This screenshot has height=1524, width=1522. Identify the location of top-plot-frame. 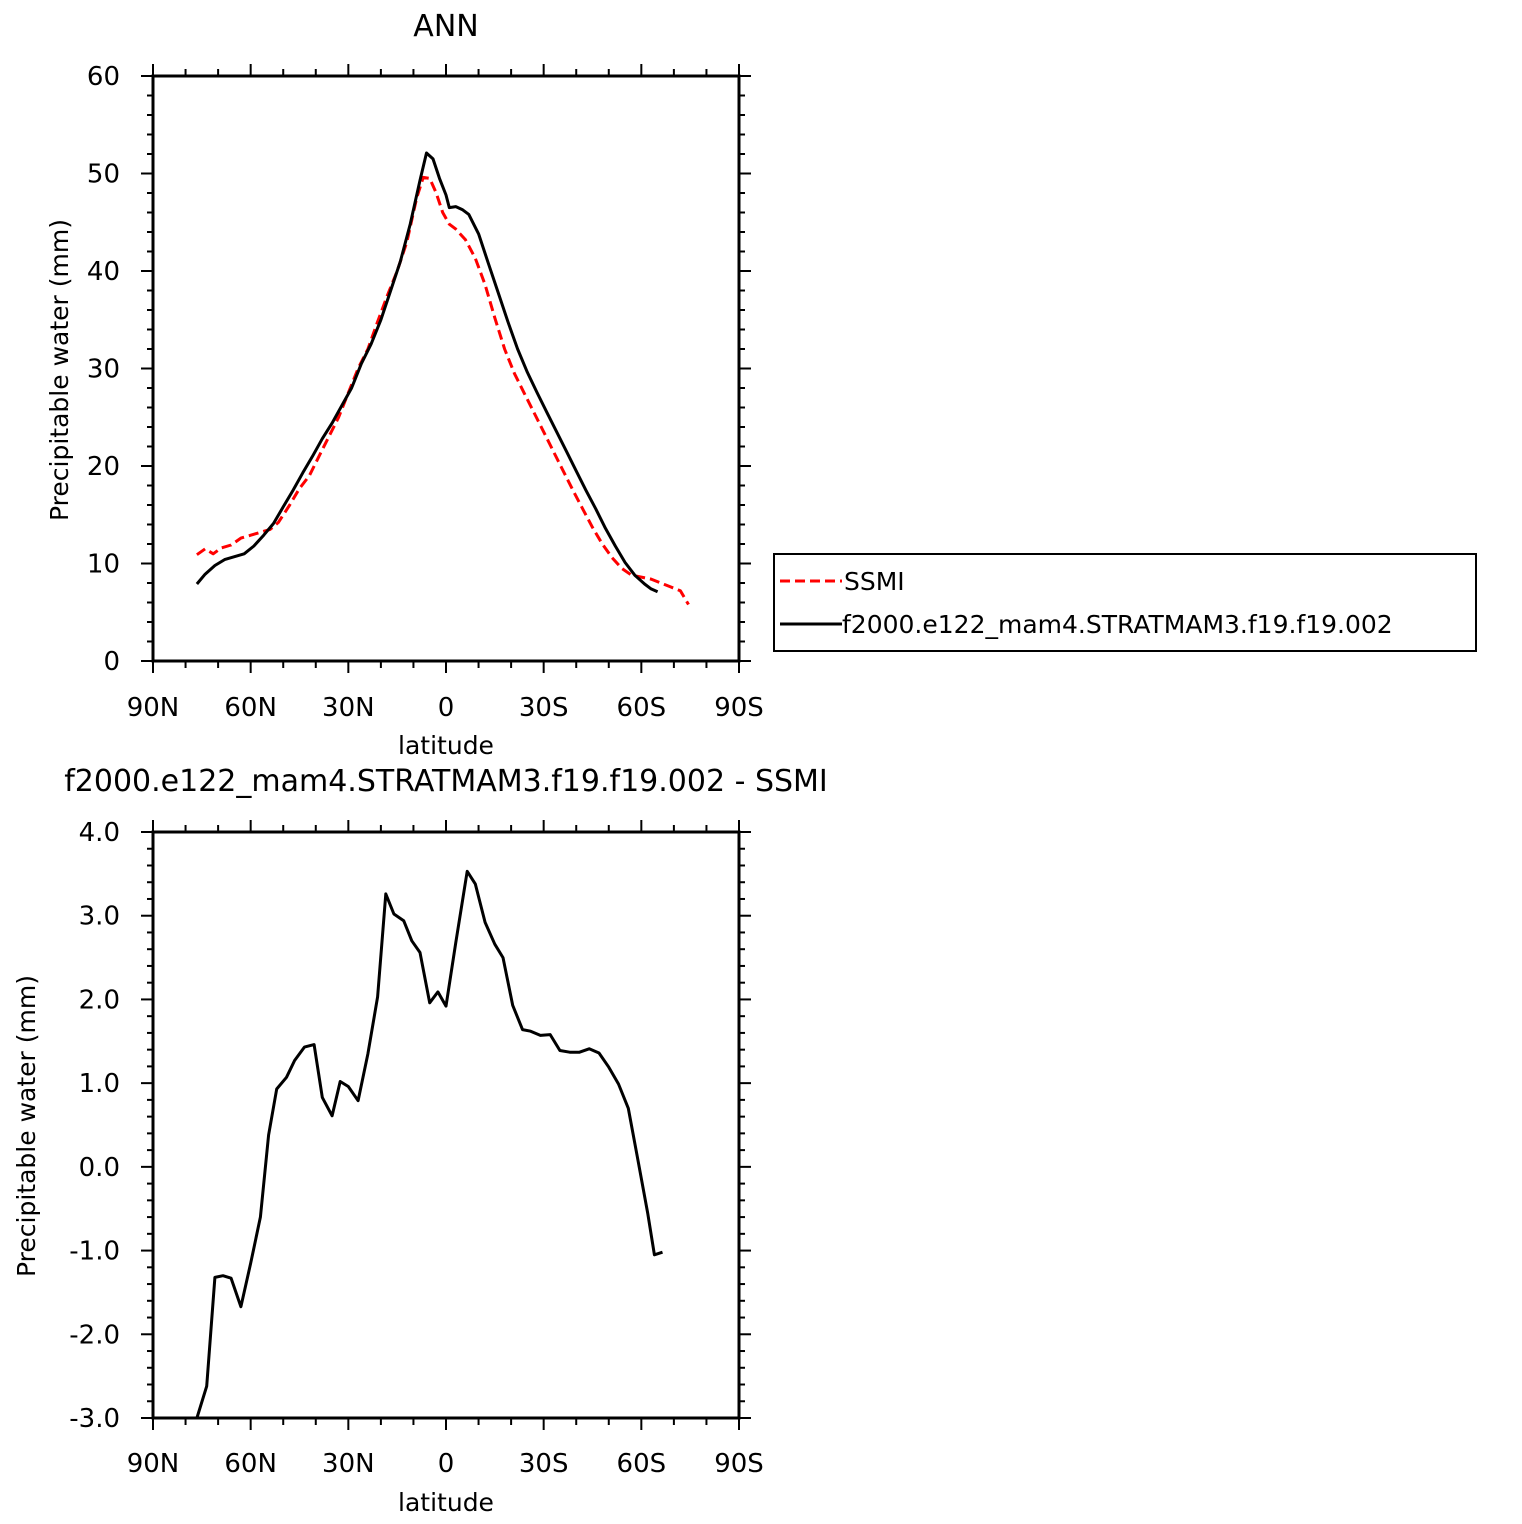
(446, 368).